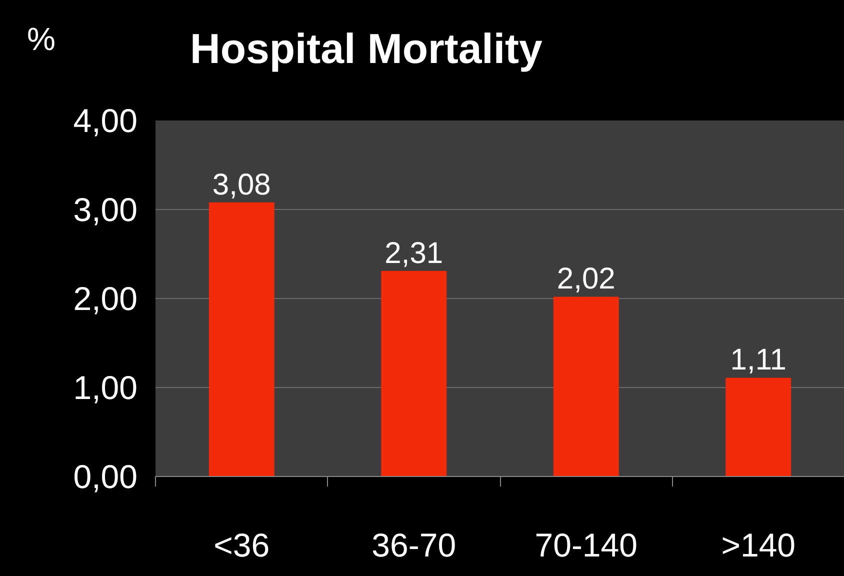 The height and width of the screenshot is (576, 844). What do you see at coordinates (41, 39) in the screenshot?
I see `y-axis-title: %` at bounding box center [41, 39].